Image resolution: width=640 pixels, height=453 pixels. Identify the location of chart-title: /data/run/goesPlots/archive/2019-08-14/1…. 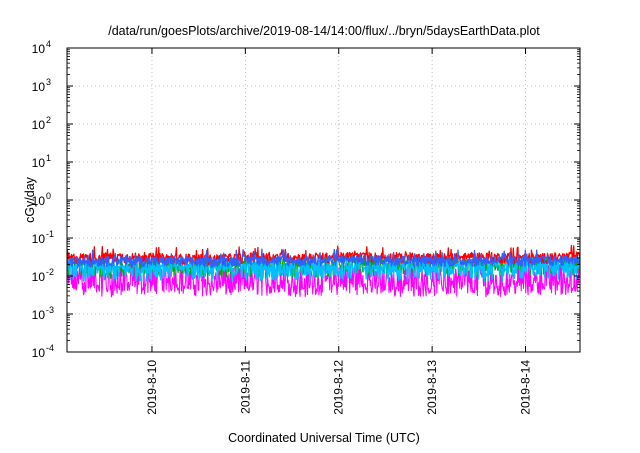
(324, 31).